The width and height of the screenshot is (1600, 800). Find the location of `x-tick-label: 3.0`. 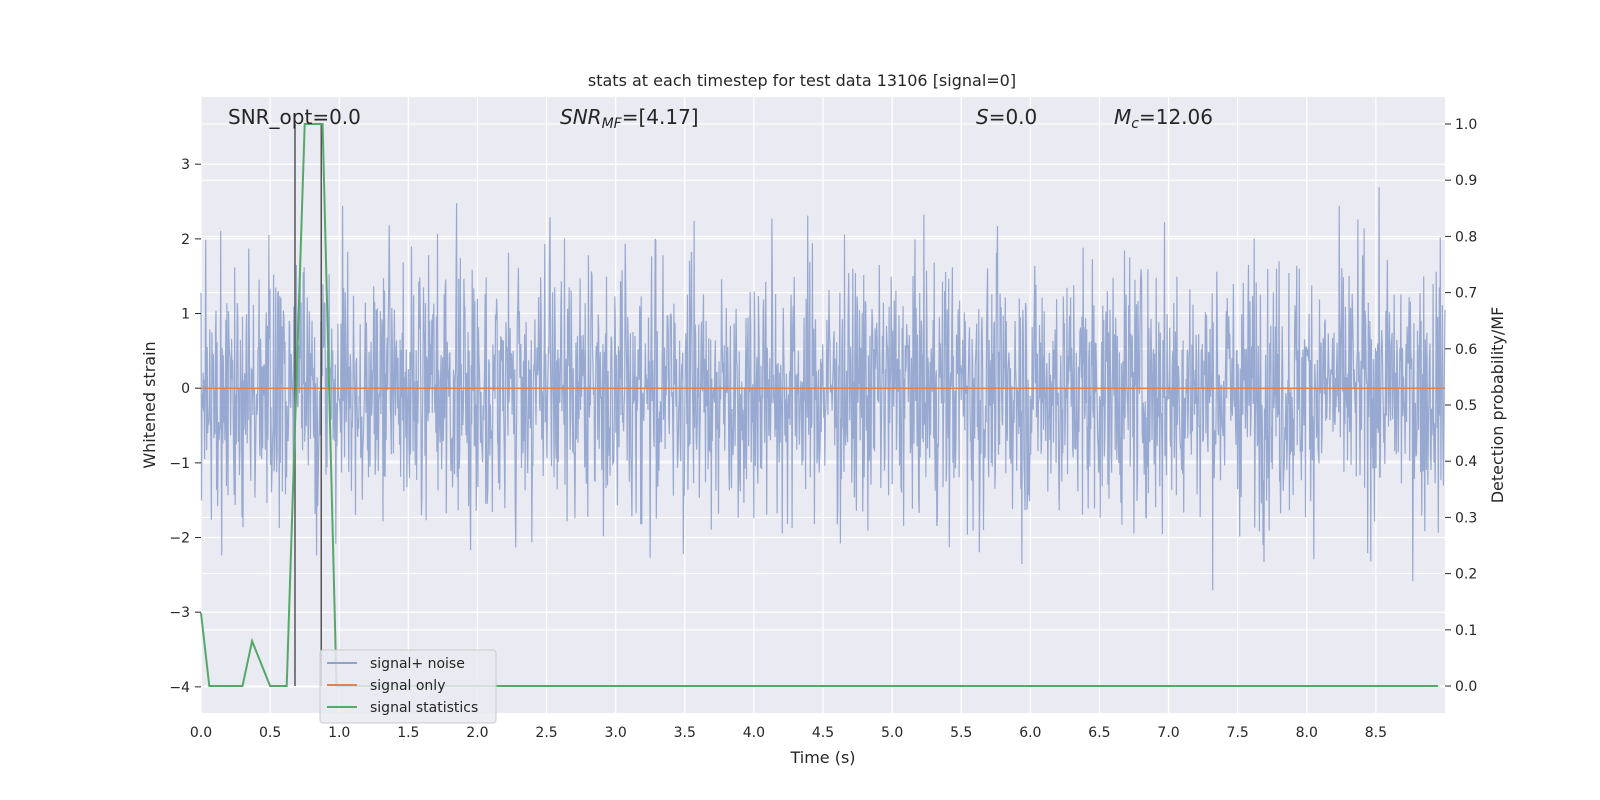

x-tick-label: 3.0 is located at coordinates (616, 733).